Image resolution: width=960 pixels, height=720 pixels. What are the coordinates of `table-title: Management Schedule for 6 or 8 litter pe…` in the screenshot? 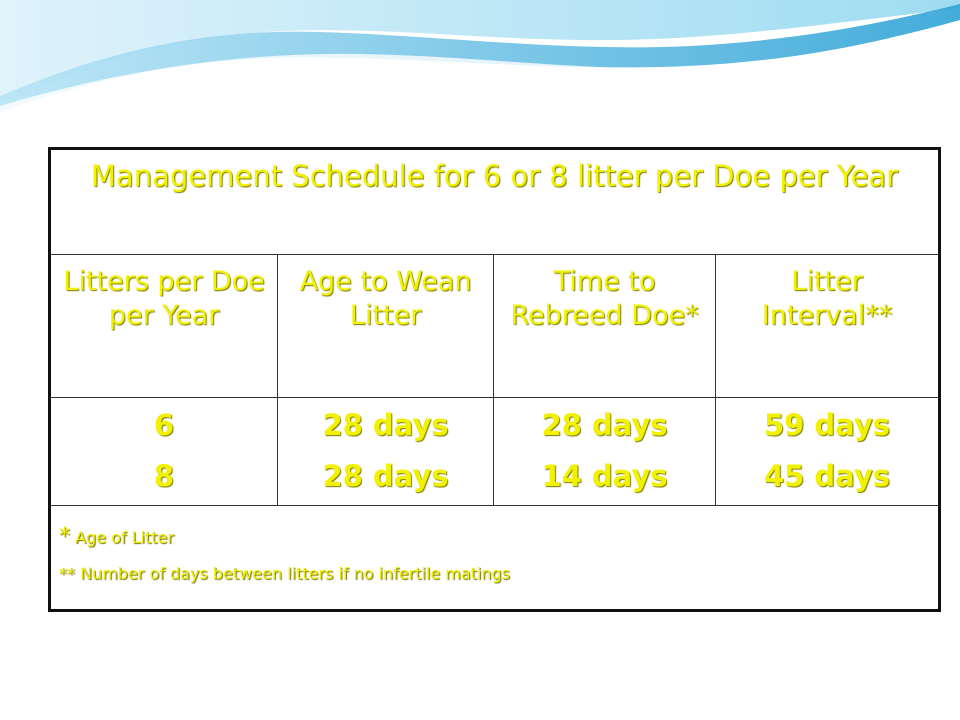 It's located at (494, 176).